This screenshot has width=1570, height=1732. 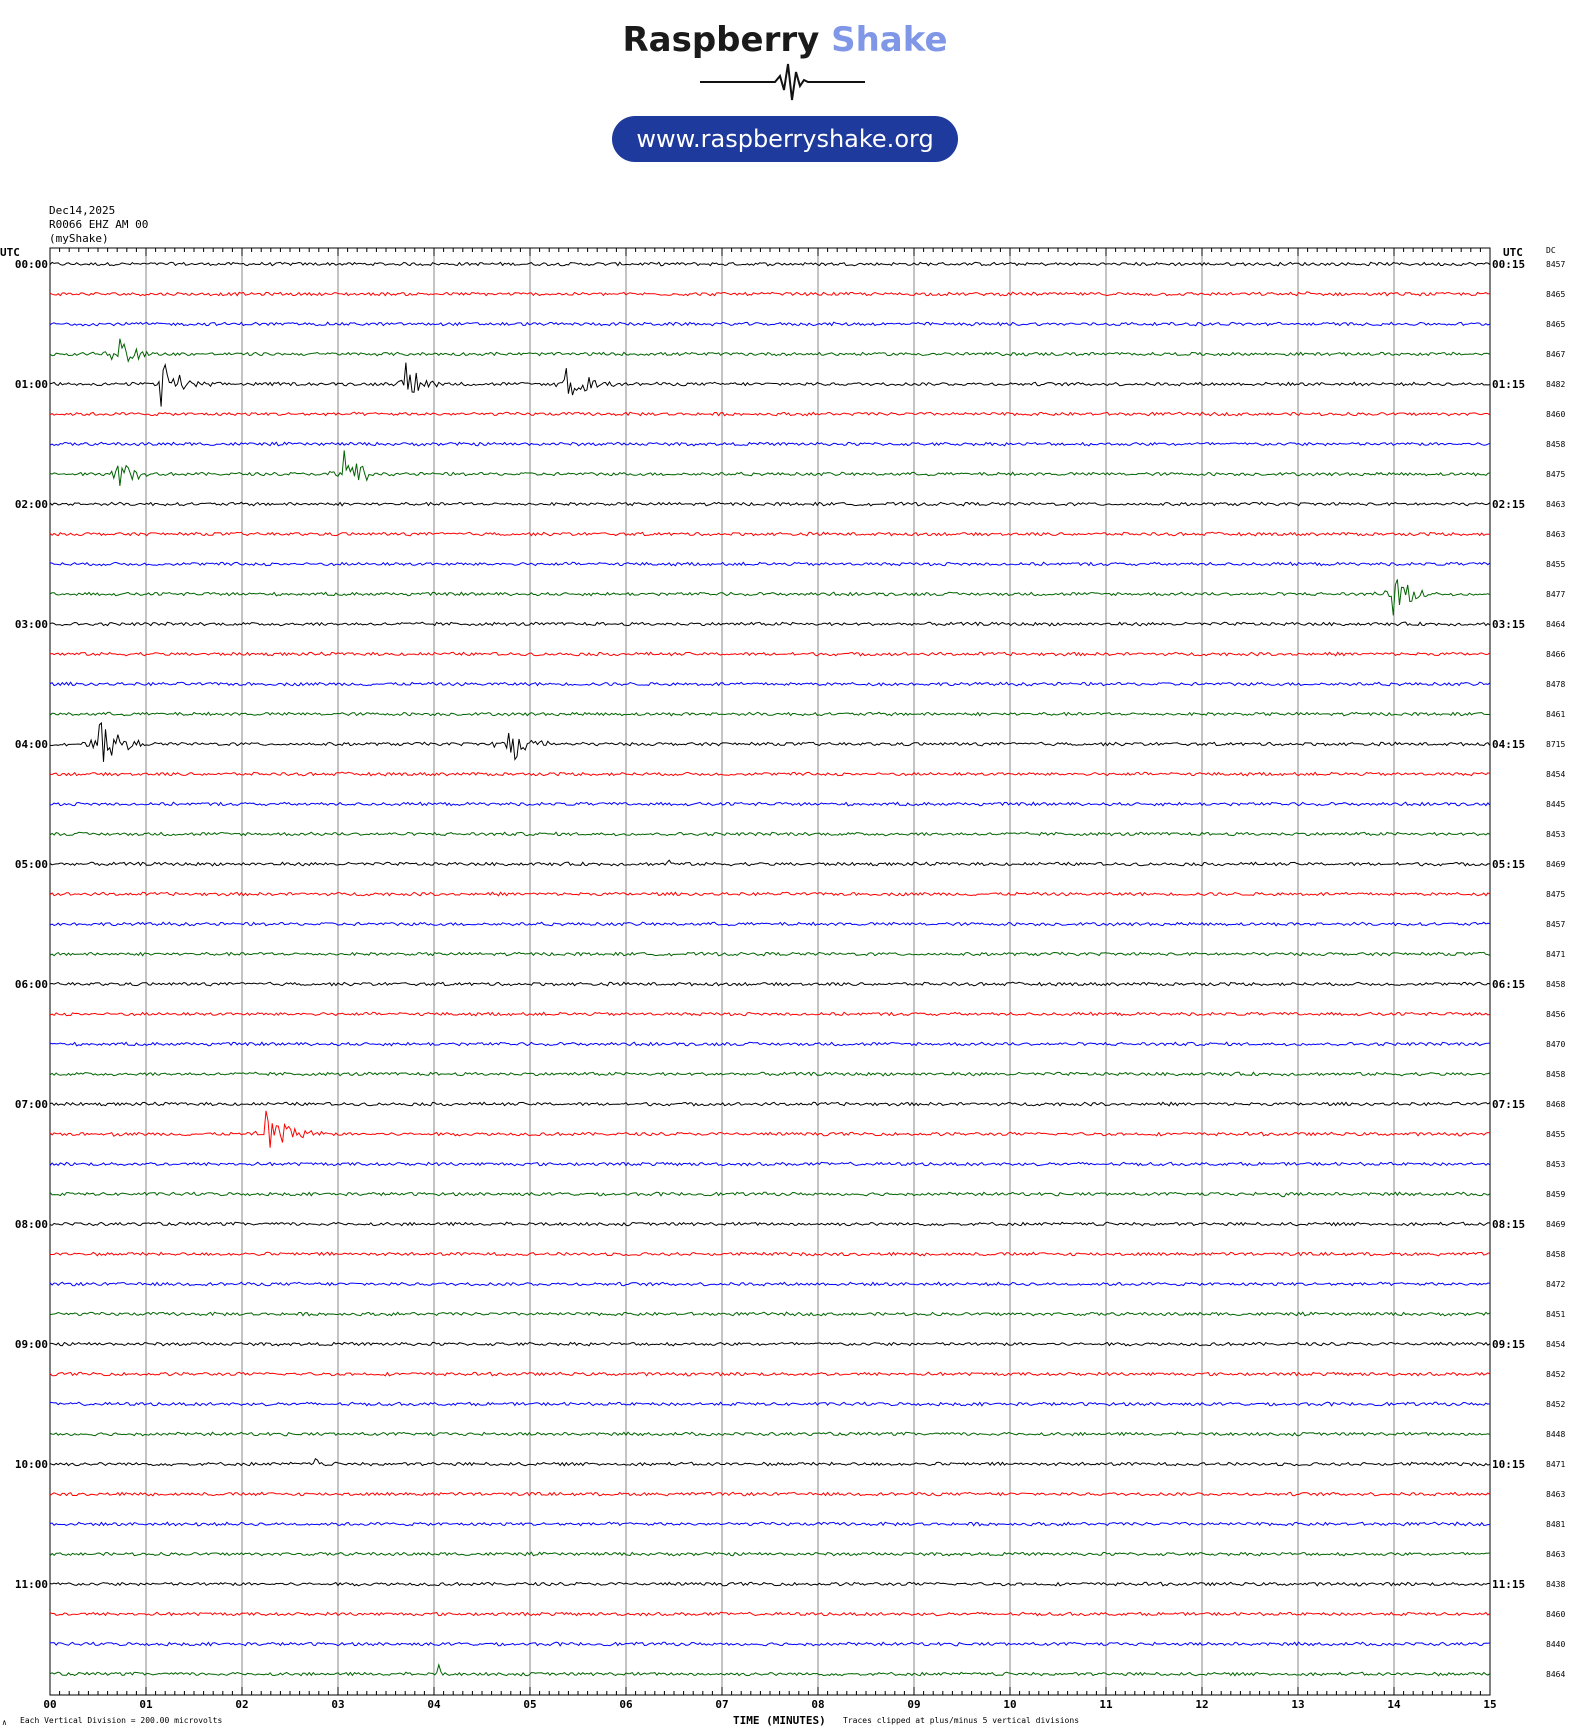 What do you see at coordinates (31, 744) in the screenshot?
I see `left-hour-label: 04:00` at bounding box center [31, 744].